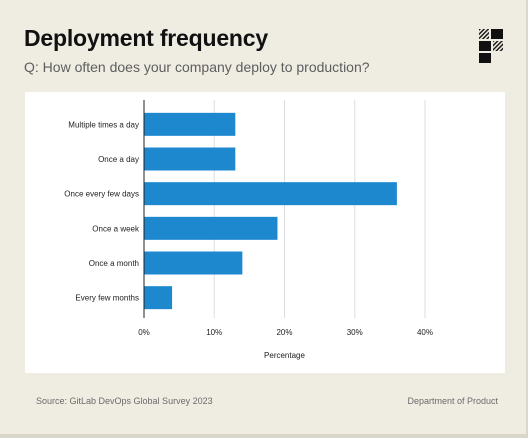 Image resolution: width=530 pixels, height=442 pixels. I want to click on x-axis-label: Percentage, so click(284, 355).